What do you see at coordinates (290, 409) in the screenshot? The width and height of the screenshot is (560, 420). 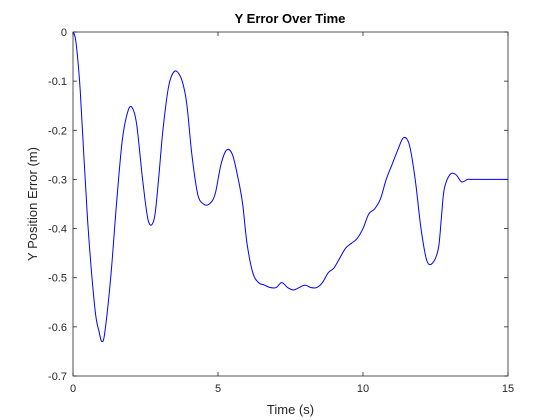 I see `x-axis-label: Time (s)` at bounding box center [290, 409].